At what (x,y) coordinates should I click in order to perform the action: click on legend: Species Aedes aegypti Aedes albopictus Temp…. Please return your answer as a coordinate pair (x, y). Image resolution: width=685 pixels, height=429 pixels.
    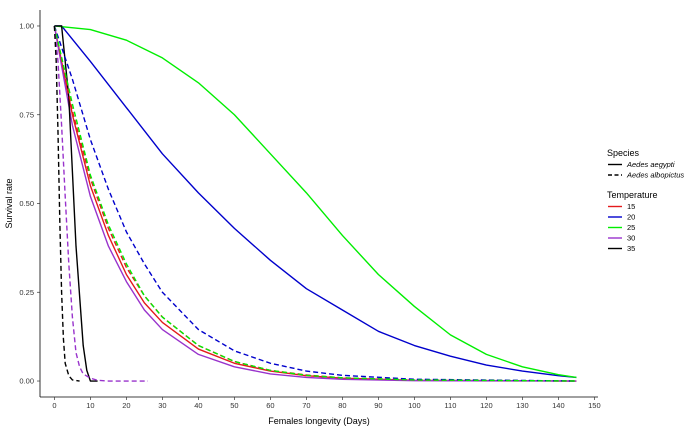
    Looking at the image, I should click on (645, 200).